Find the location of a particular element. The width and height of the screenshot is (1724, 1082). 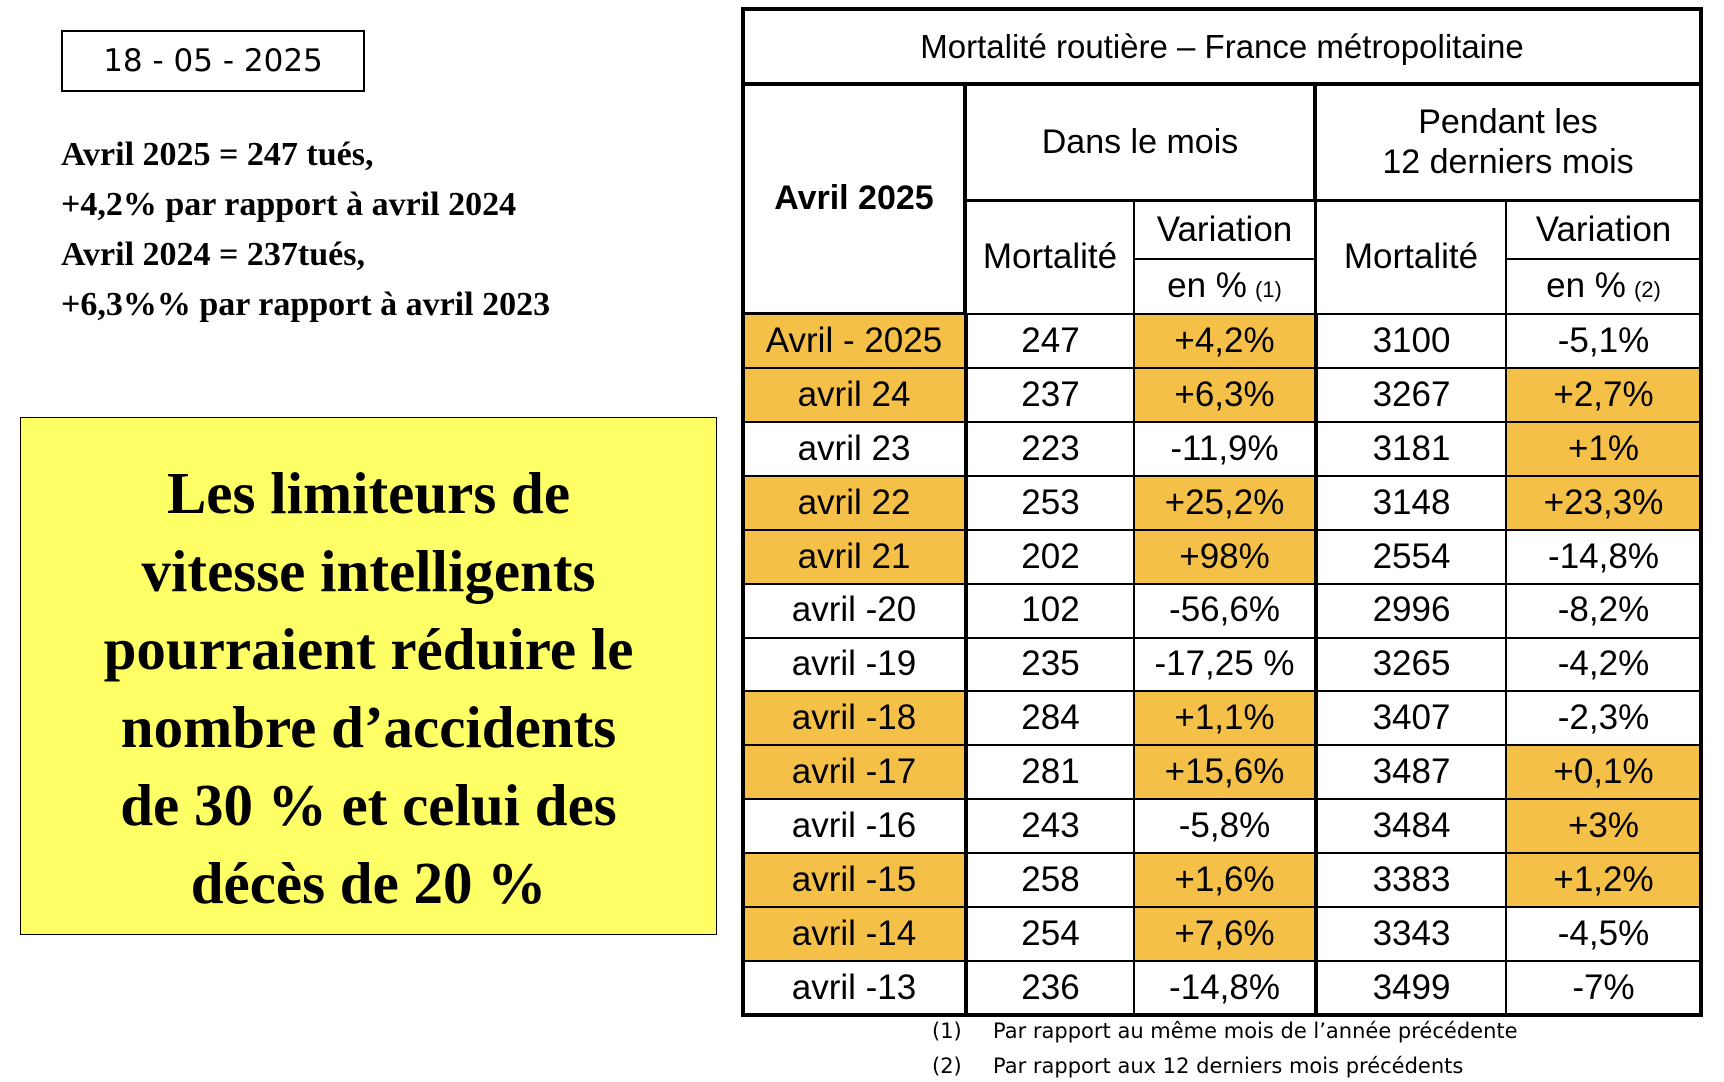

footnote-marker: (2) is located at coordinates (947, 1066).